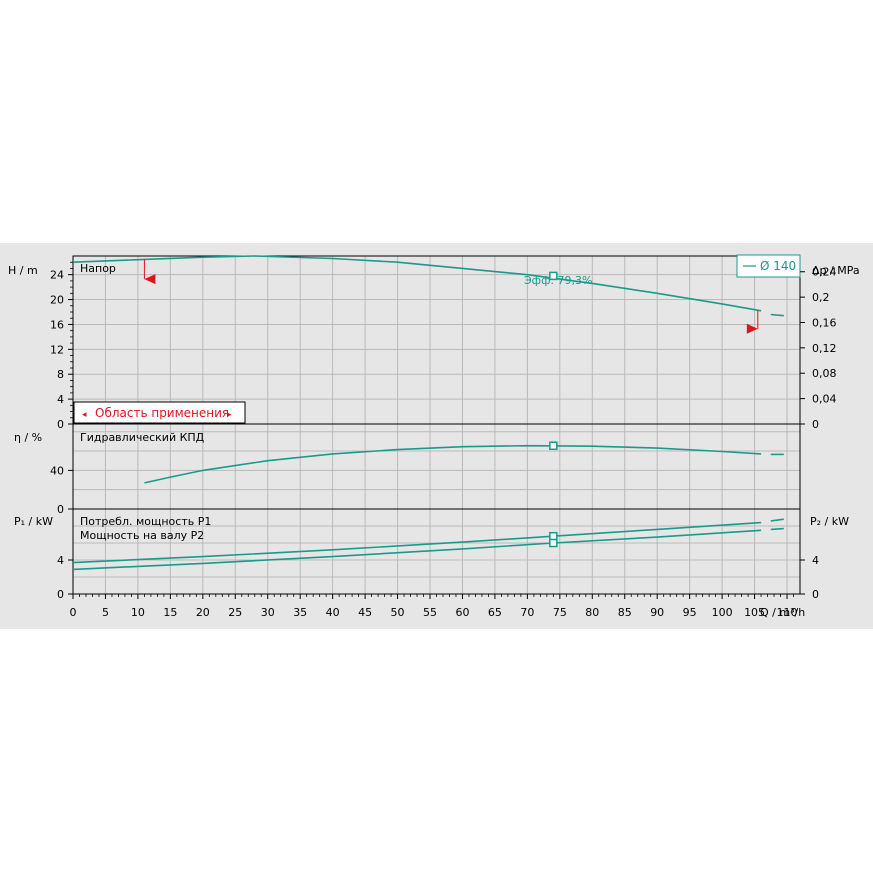  I want to click on head-y-tick-label: 12, so click(57, 349).